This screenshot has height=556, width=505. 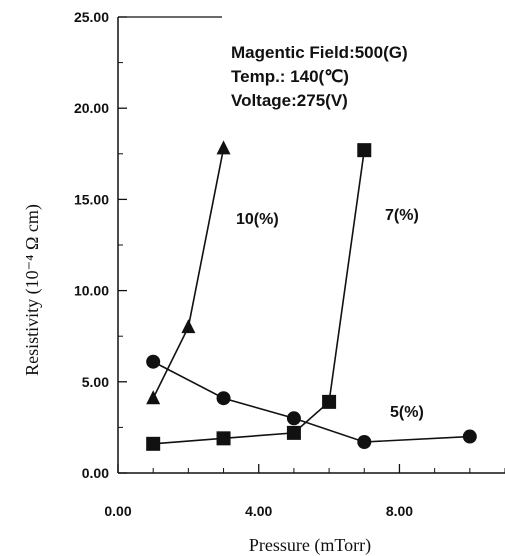 I want to click on y-axis-label: Resistivity (10⁻⁴ Ω cm), so click(x=32, y=290).